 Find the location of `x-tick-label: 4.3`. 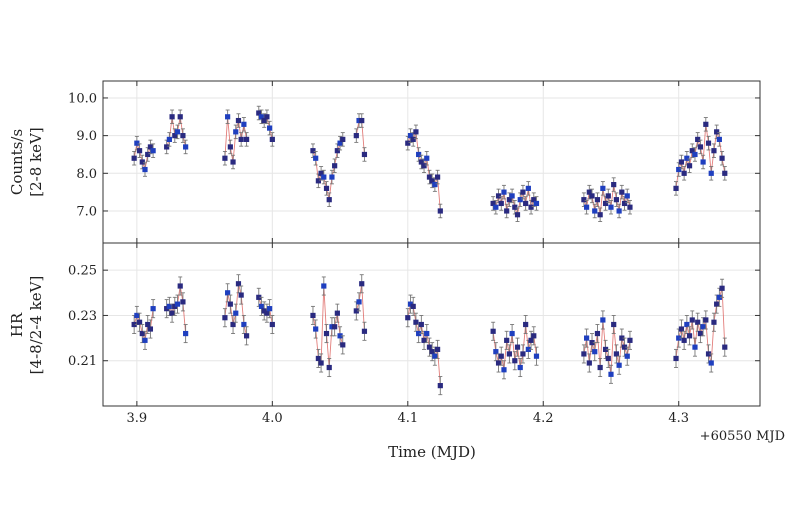

x-tick-label: 4.3 is located at coordinates (678, 418).